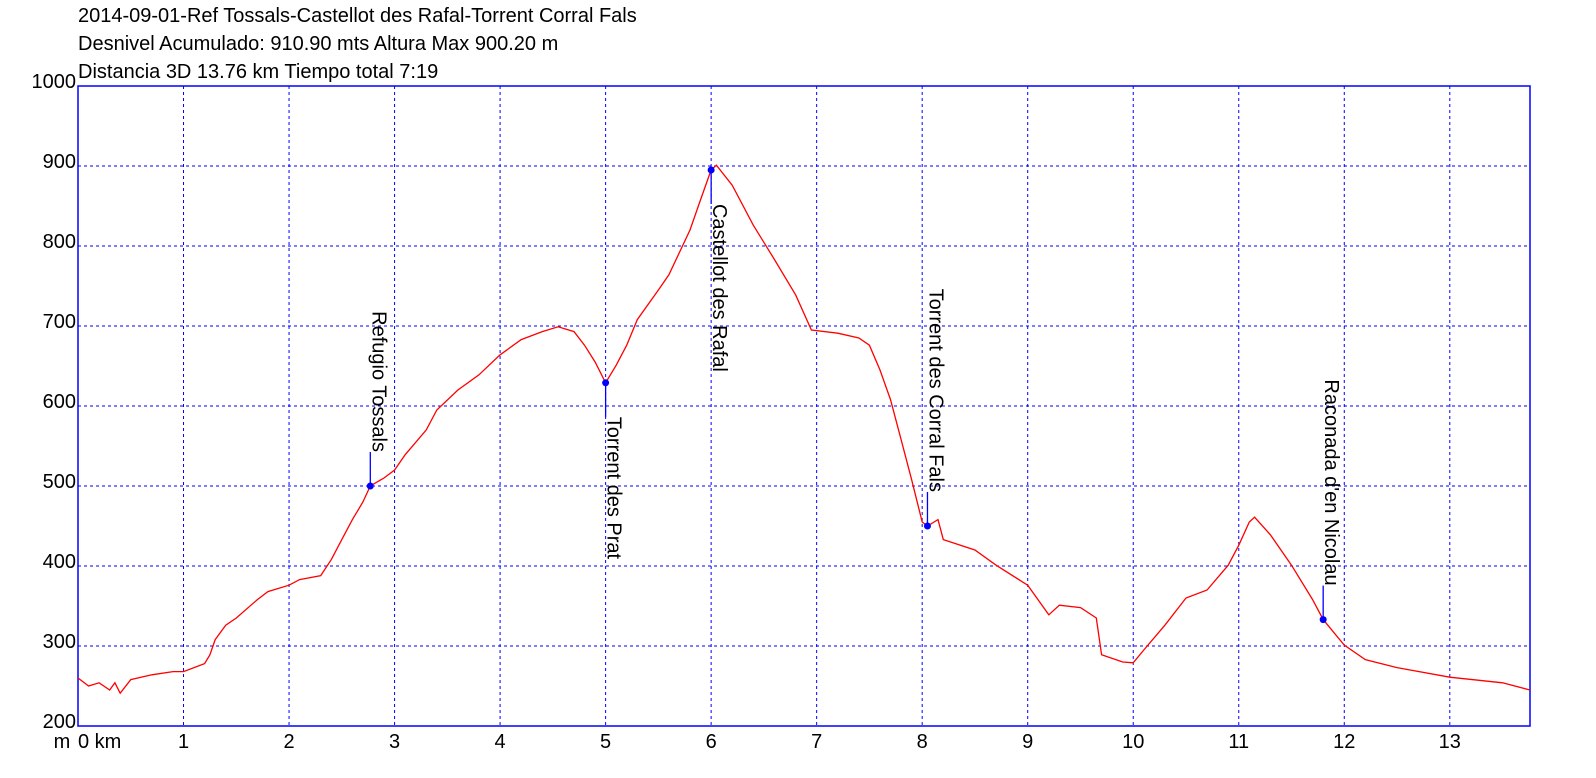 The width and height of the screenshot is (1596, 778). What do you see at coordinates (711, 742) in the screenshot?
I see `x-tick-label: 6` at bounding box center [711, 742].